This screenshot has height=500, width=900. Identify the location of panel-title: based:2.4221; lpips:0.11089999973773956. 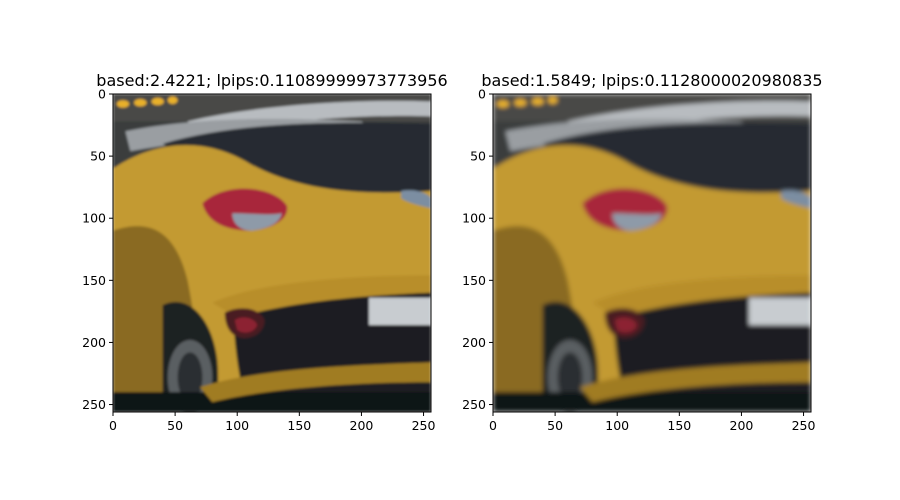
(271, 80).